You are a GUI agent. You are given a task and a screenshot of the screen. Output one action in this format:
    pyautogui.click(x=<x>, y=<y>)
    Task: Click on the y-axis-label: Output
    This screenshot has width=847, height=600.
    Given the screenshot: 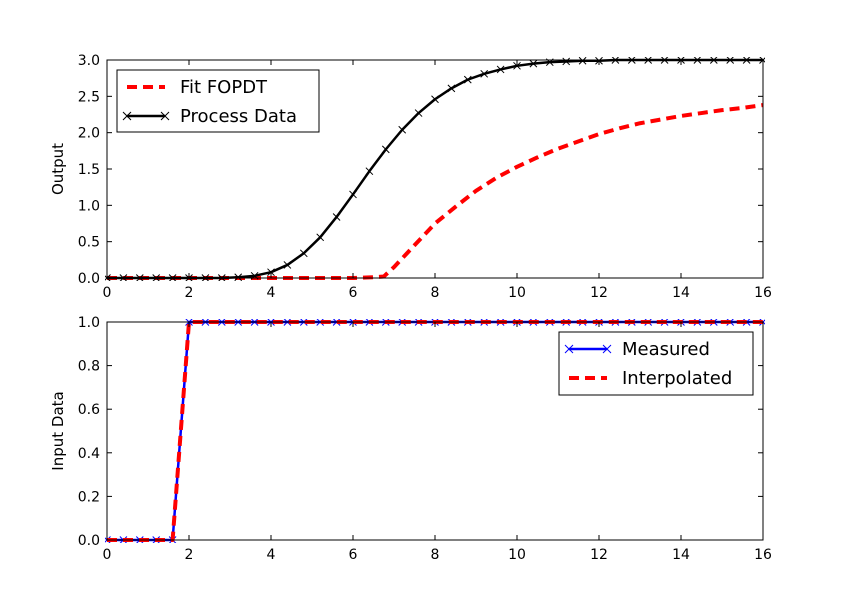 What is the action you would take?
    pyautogui.click(x=58, y=169)
    